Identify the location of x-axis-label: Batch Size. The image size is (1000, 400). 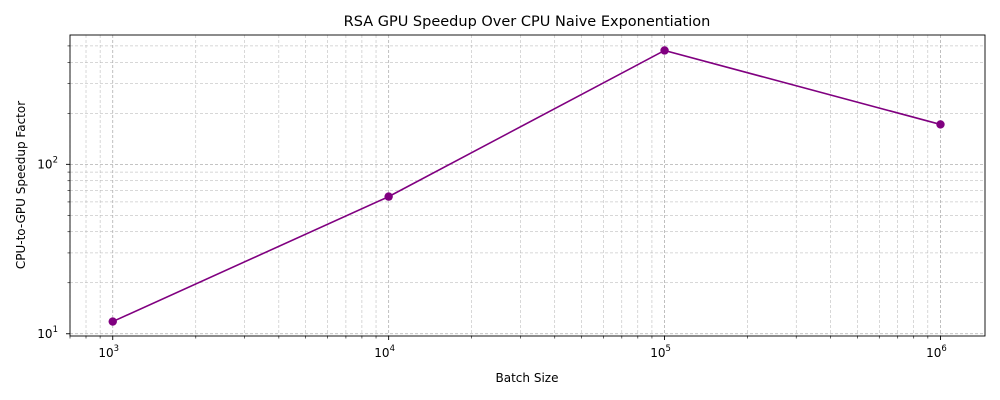
(527, 378).